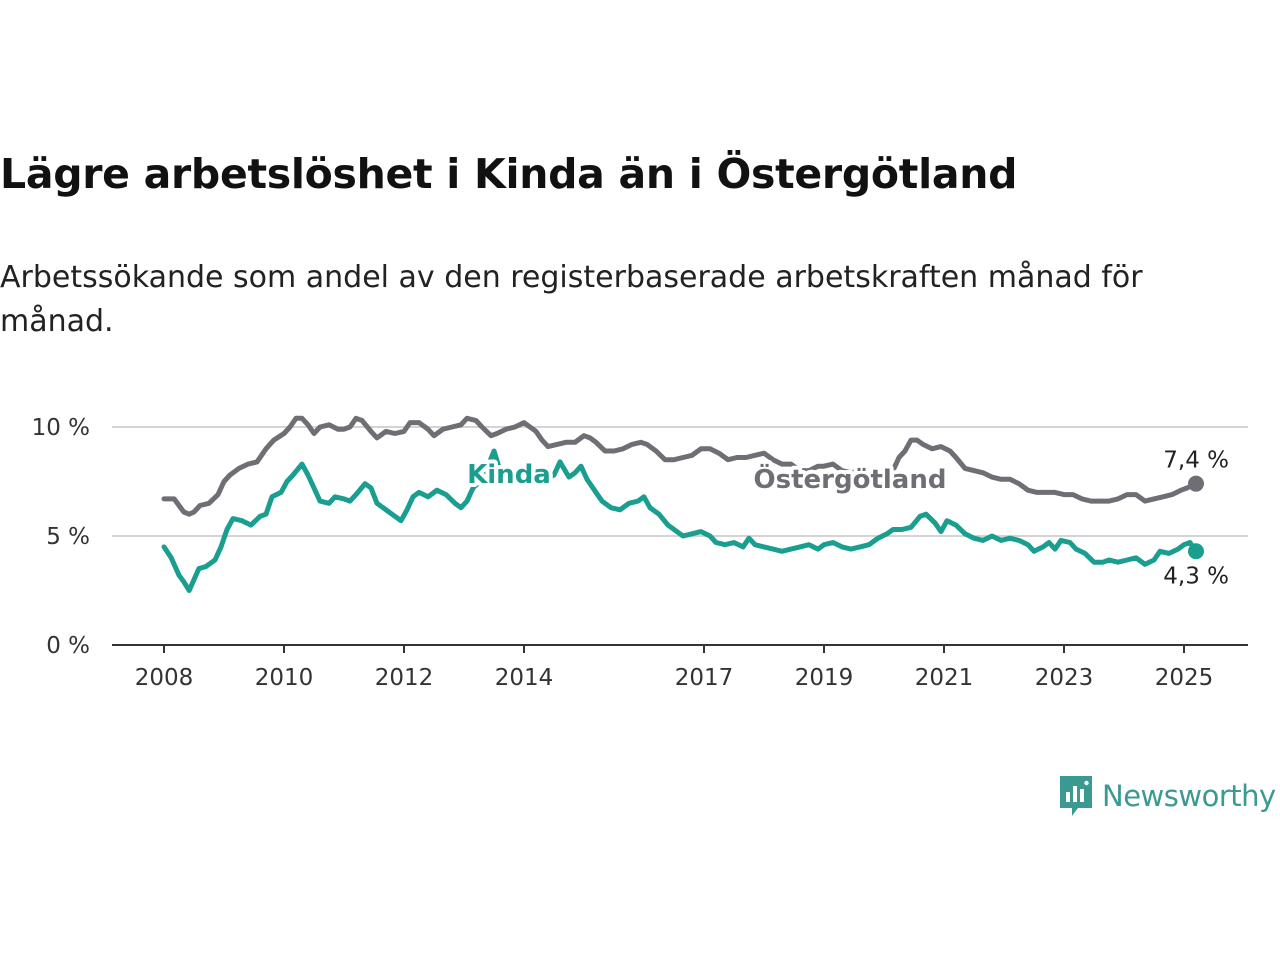  I want to click on series-label: Östergötland, so click(850, 478).